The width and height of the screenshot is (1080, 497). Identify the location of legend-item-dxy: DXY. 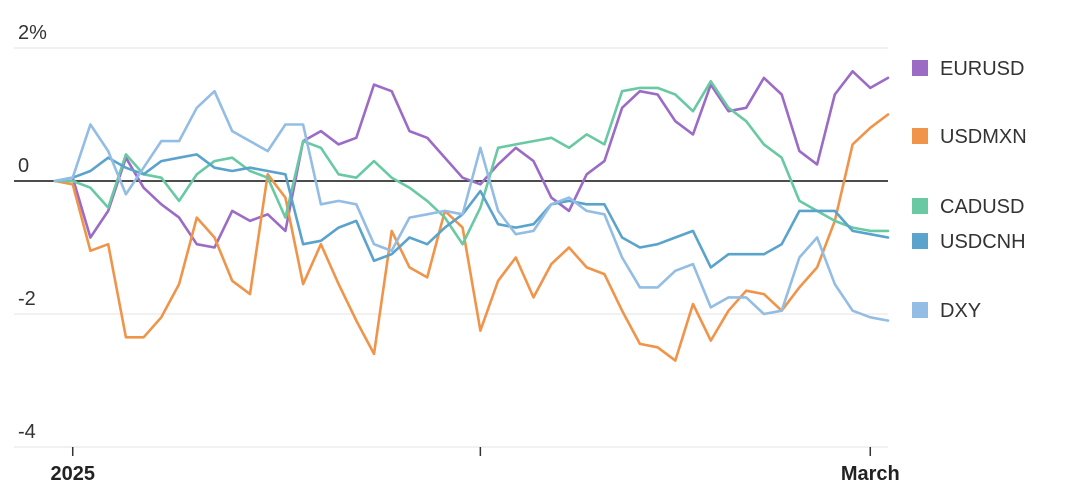
(946, 311).